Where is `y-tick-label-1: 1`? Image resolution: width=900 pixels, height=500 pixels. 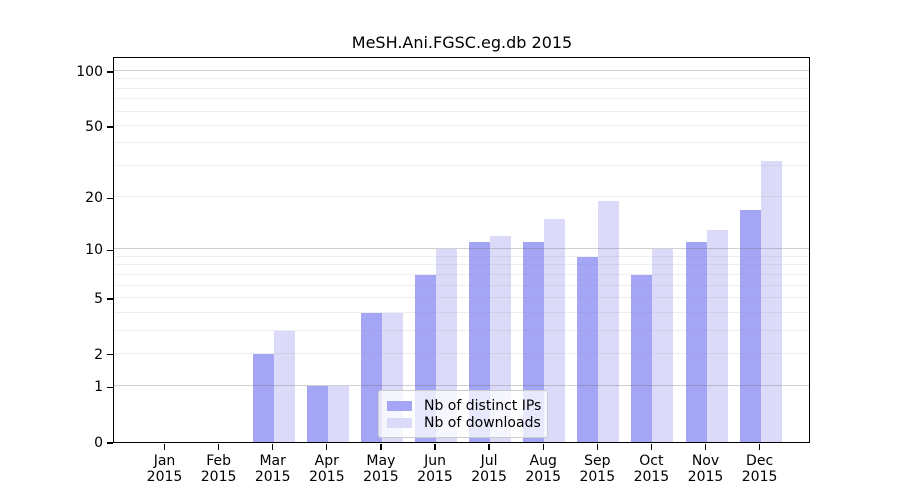
y-tick-label-1: 1 is located at coordinates (98, 387).